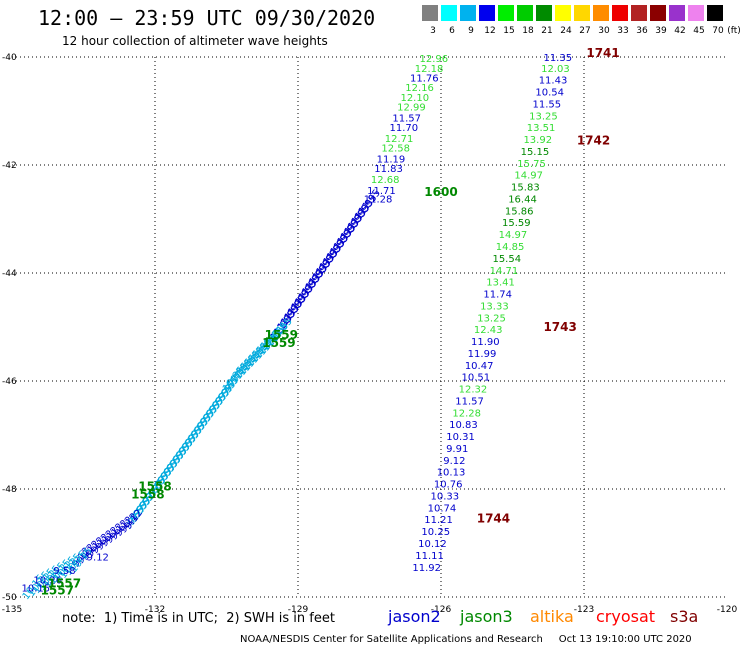 This screenshot has width=740, height=650. Describe the element at coordinates (727, 610) in the screenshot. I see `x-tick-label: -120` at that location.